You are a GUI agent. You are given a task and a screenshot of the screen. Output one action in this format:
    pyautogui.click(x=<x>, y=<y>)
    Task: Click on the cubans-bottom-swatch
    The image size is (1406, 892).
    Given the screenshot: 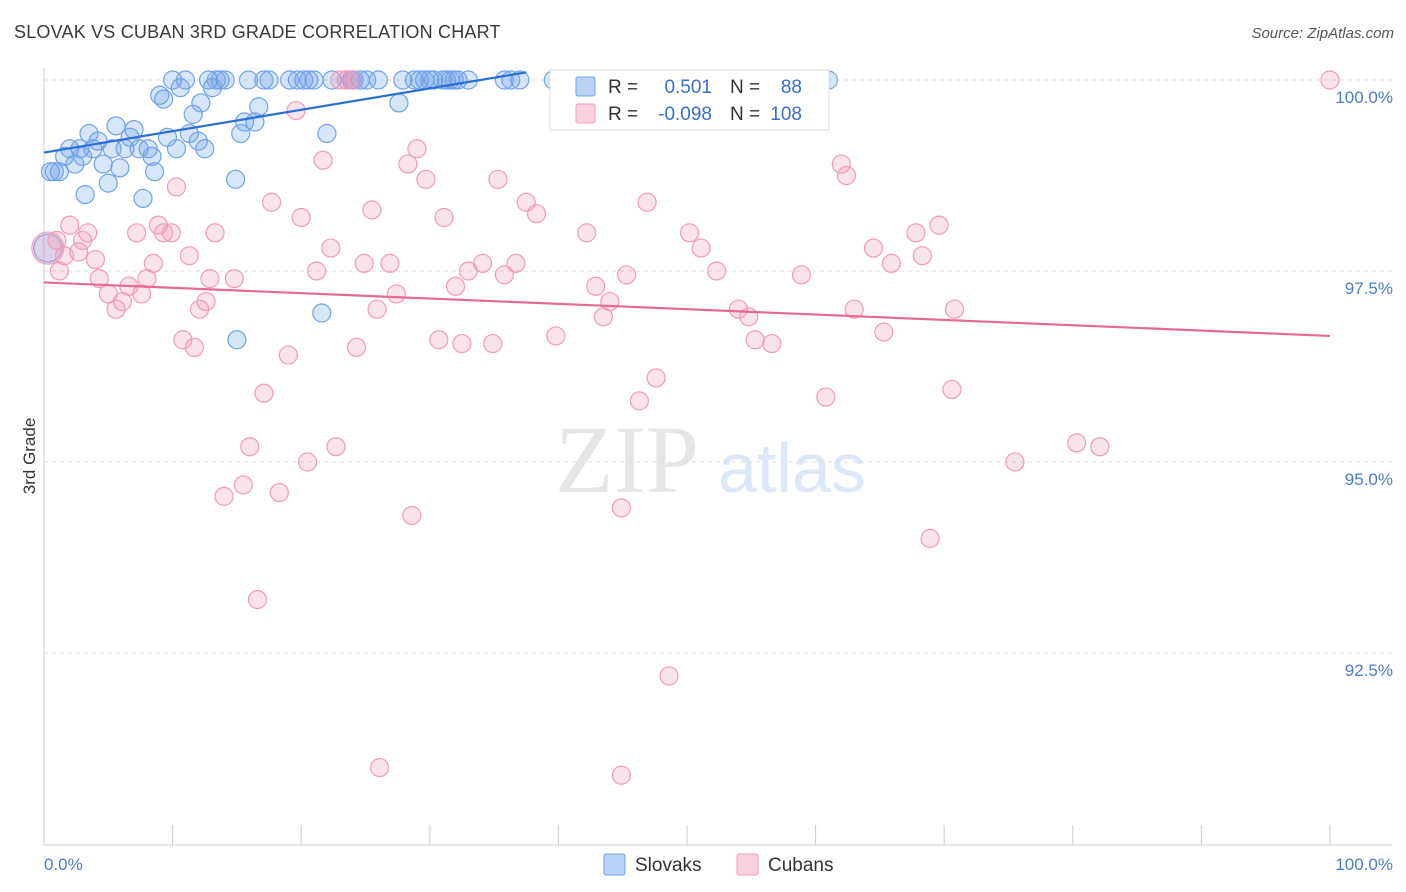 What is the action you would take?
    pyautogui.click(x=747, y=864)
    